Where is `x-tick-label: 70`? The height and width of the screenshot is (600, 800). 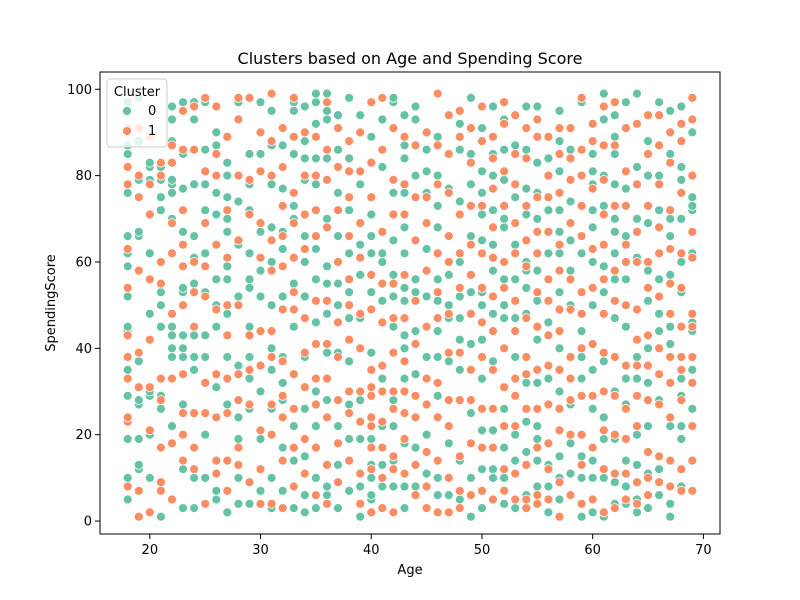 x-tick-label: 70 is located at coordinates (703, 550).